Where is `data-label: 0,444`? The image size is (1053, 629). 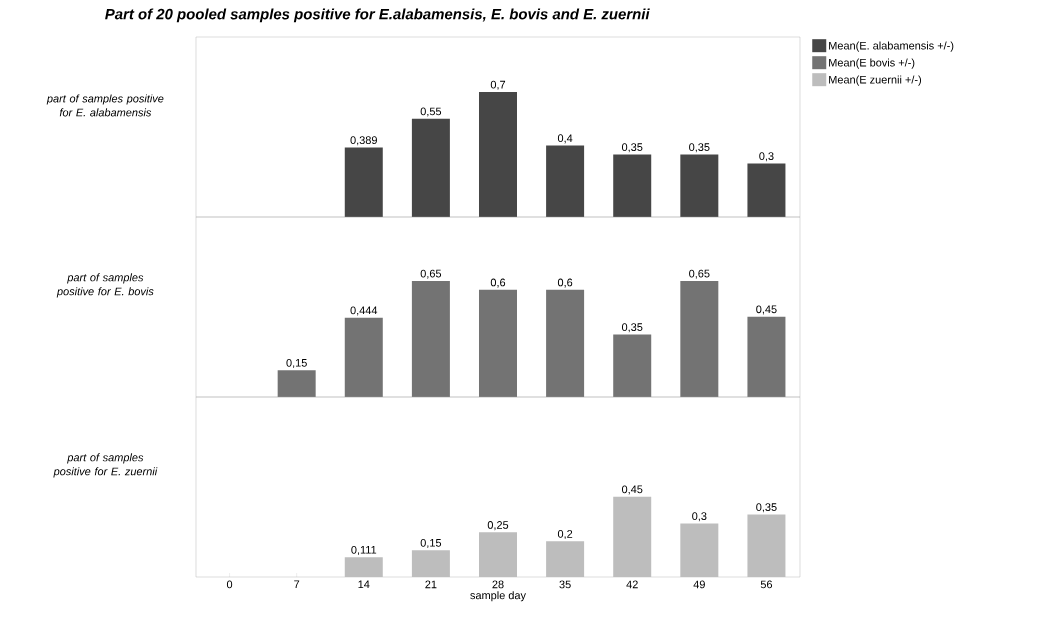
data-label: 0,444 is located at coordinates (364, 311).